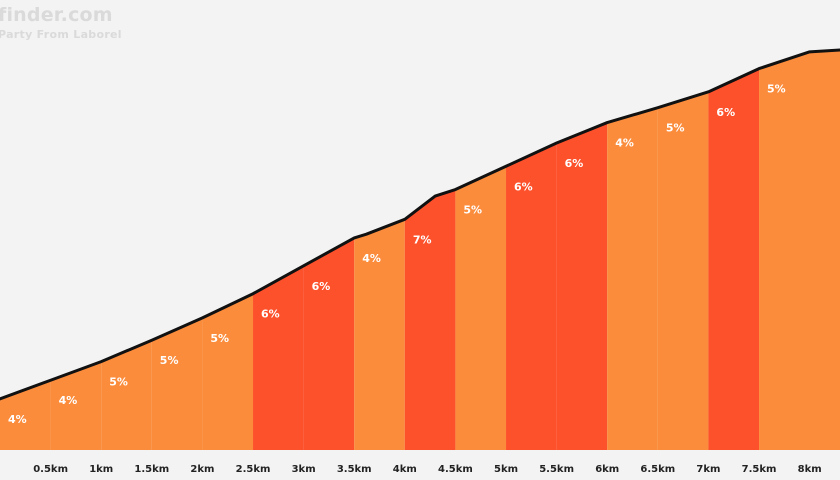  What do you see at coordinates (50, 469) in the screenshot?
I see `x-tick-label: 0.5km` at bounding box center [50, 469].